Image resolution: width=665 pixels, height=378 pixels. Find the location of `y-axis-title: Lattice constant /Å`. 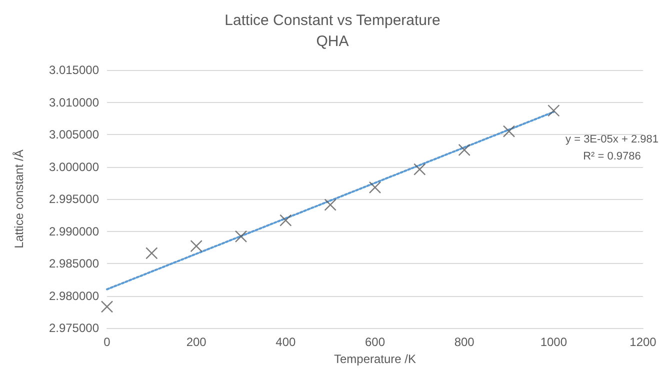

y-axis-title: Lattice constant /Å is located at coordinates (19, 199).